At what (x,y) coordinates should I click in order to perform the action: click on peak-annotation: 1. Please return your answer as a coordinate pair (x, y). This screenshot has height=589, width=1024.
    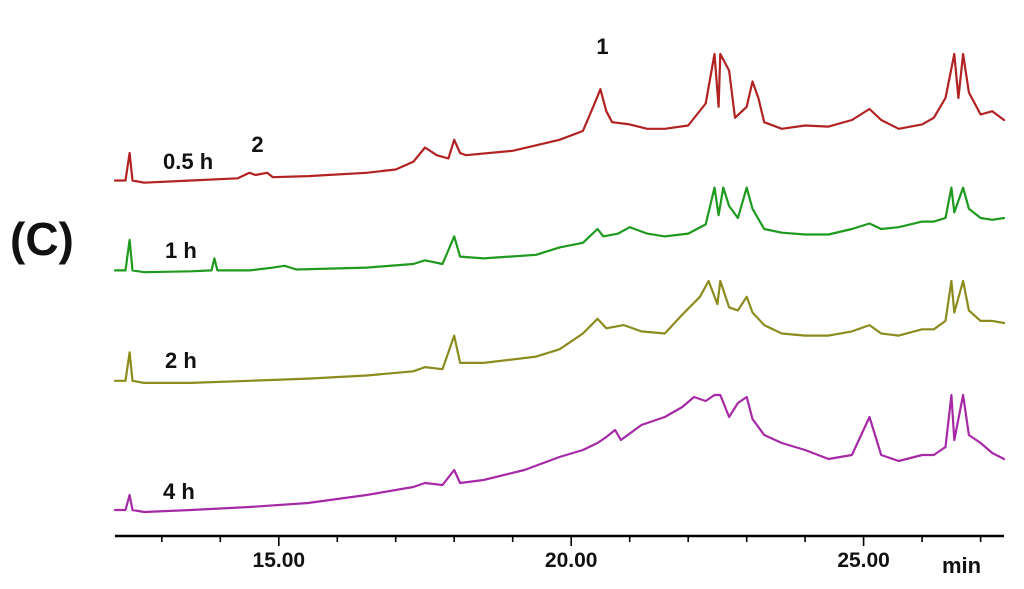
    Looking at the image, I should click on (602, 46).